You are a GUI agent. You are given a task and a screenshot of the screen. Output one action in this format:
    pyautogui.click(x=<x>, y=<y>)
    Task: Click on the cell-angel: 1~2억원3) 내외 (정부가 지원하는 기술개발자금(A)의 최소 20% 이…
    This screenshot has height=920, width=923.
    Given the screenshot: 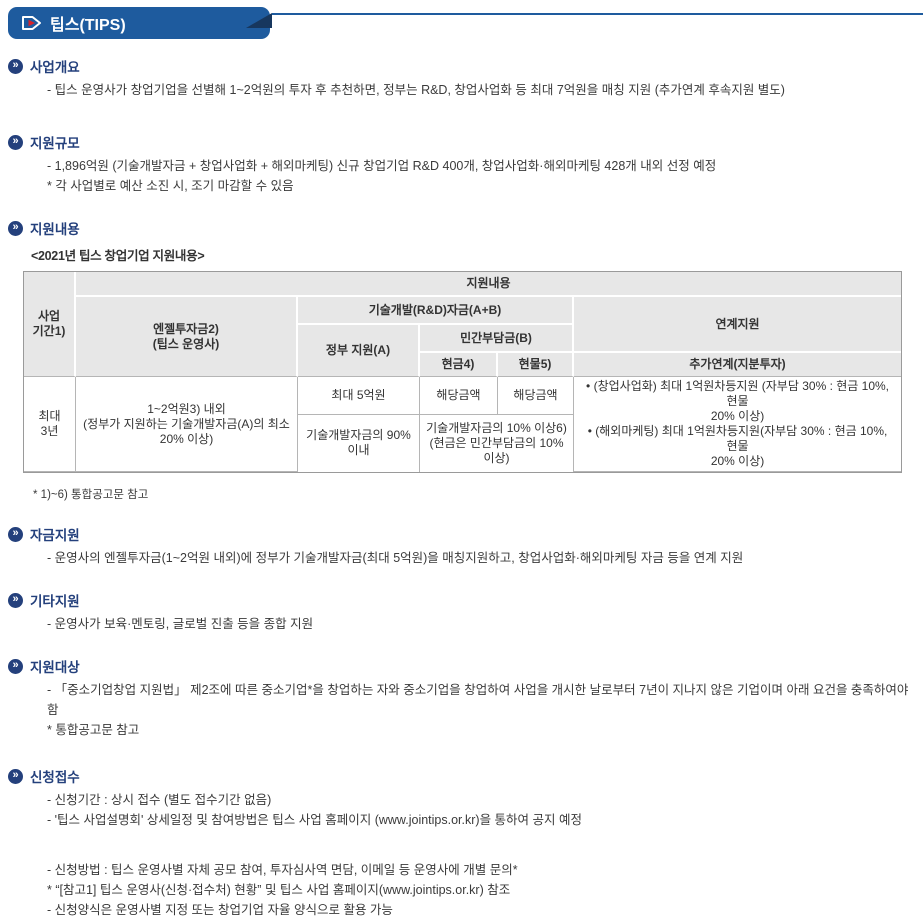 What is the action you would take?
    pyautogui.click(x=187, y=424)
    